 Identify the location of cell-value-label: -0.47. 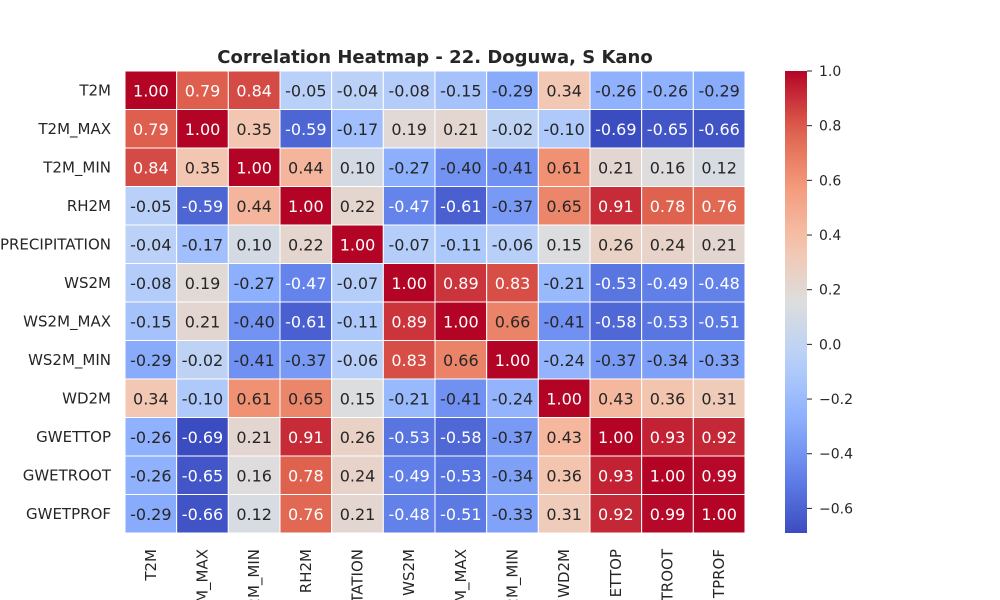
(305, 283).